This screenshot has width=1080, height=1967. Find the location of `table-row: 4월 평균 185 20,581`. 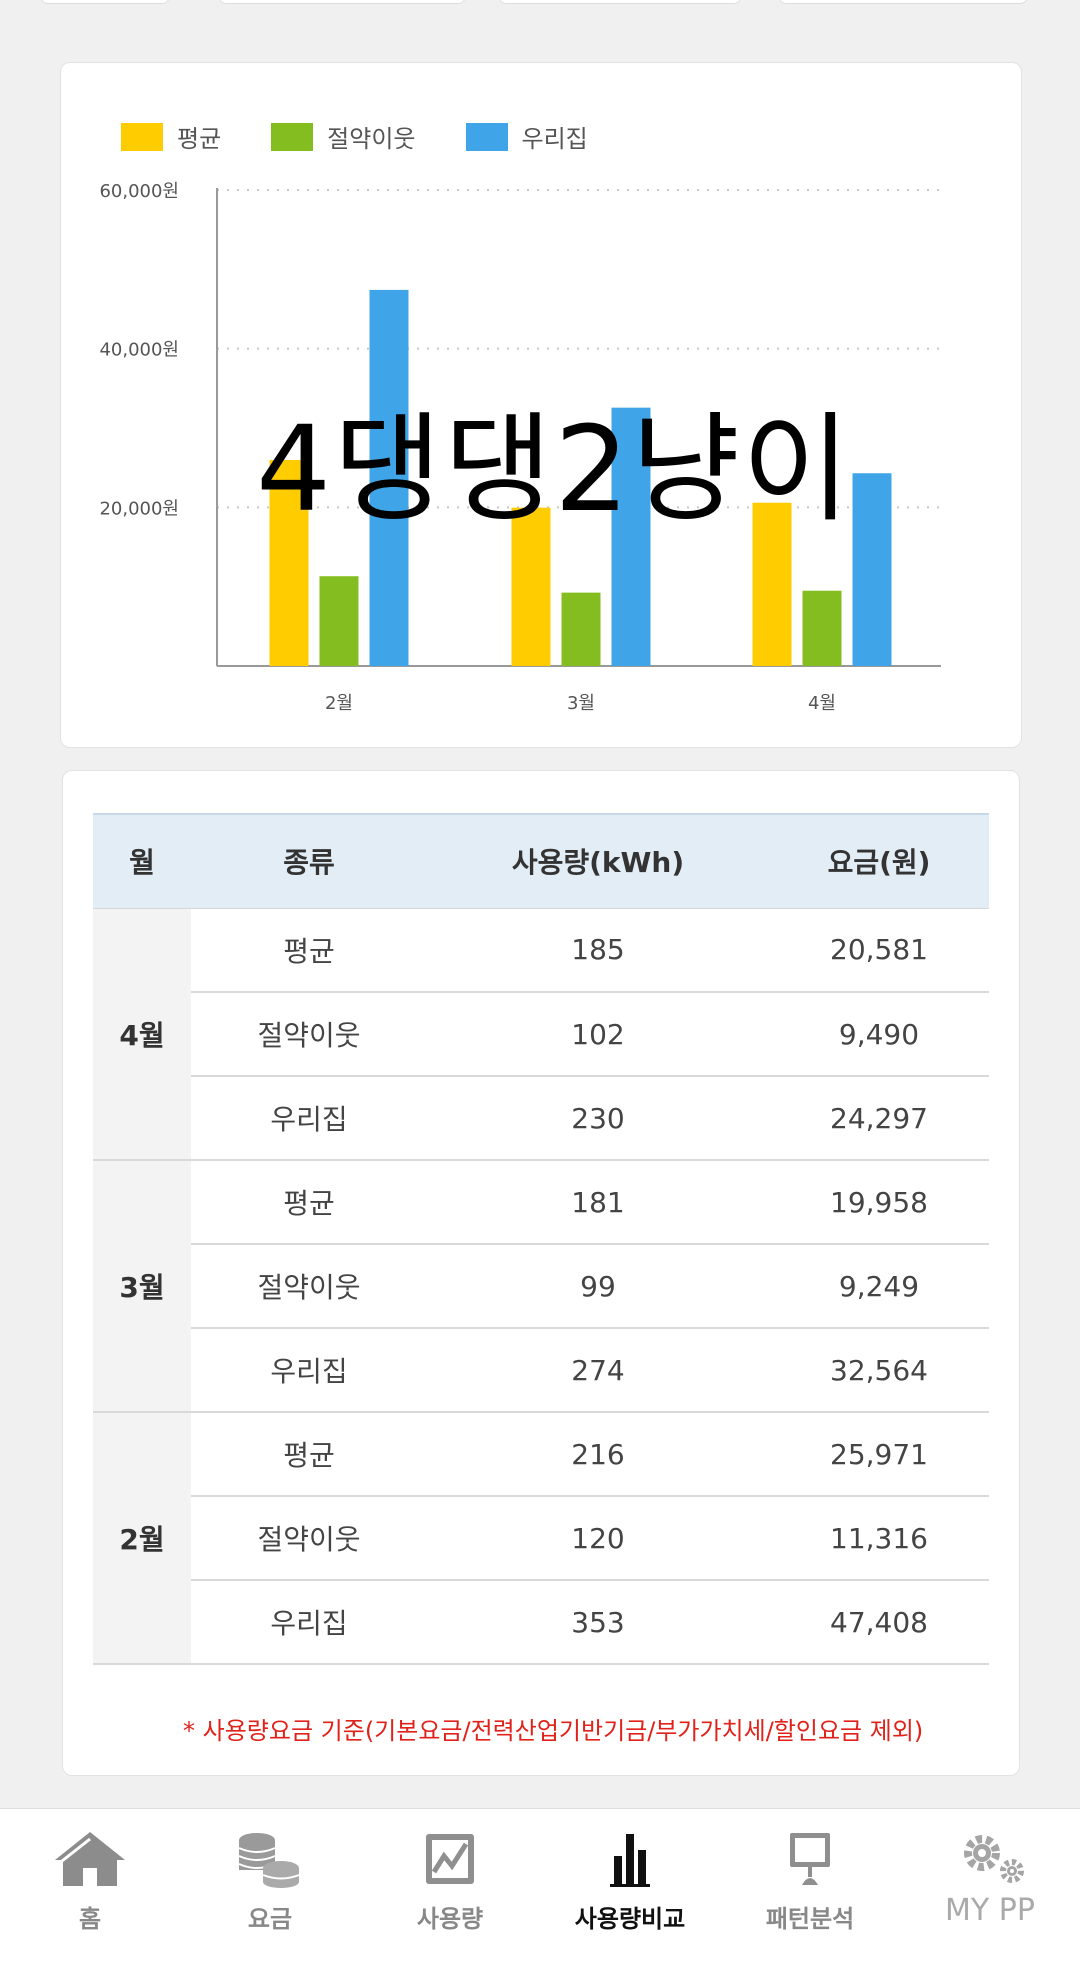

table-row: 4월 평균 185 20,581 is located at coordinates (541, 1034).